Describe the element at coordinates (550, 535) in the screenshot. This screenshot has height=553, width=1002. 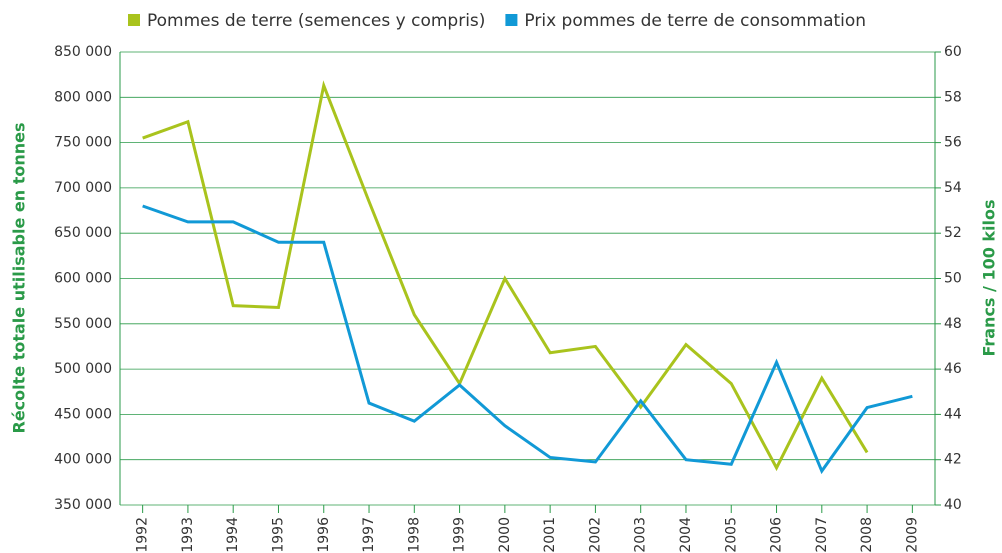
I see `x-tick-label: 2001` at that location.